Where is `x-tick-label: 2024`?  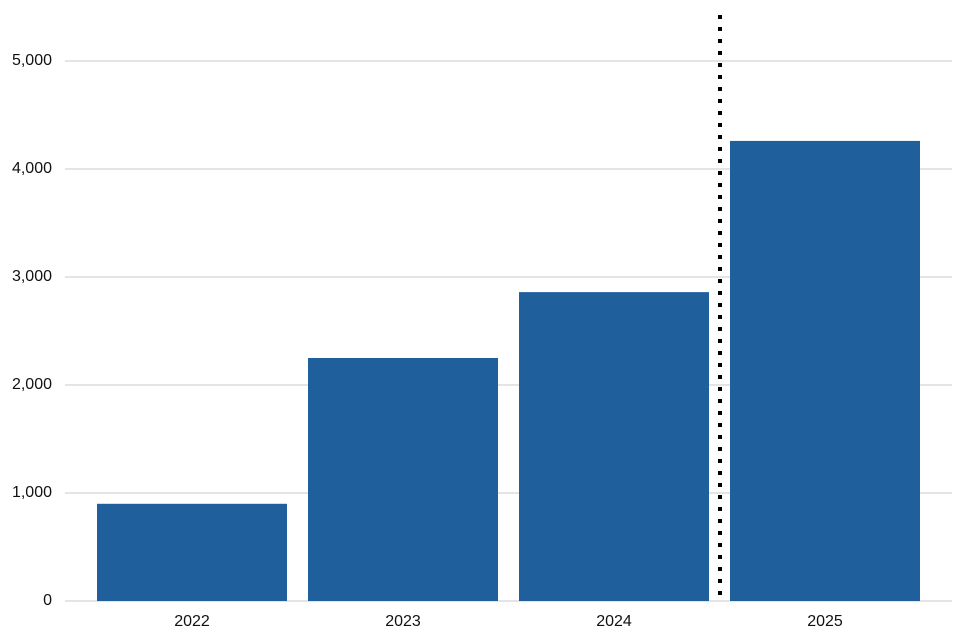
x-tick-label: 2024 is located at coordinates (614, 621).